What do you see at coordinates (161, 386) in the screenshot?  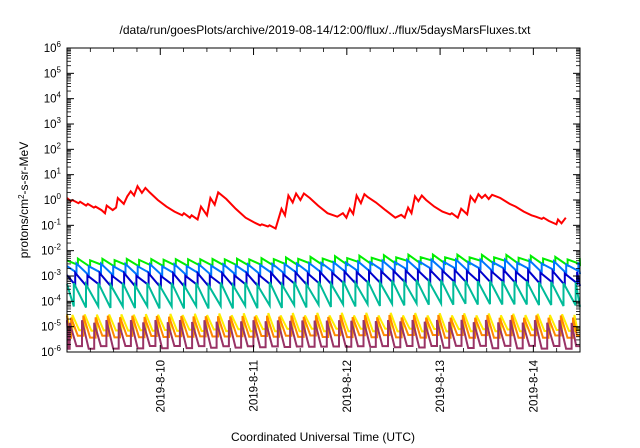 I see `x-tick-label: 2019-8-10` at bounding box center [161, 386].